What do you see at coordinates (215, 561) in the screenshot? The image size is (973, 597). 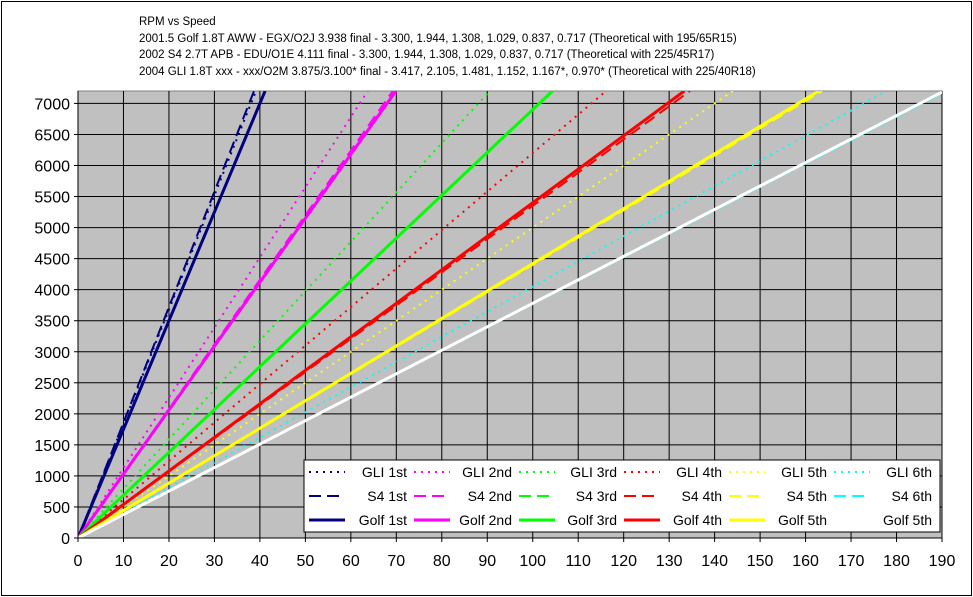 I see `x-tick-label: 30` at bounding box center [215, 561].